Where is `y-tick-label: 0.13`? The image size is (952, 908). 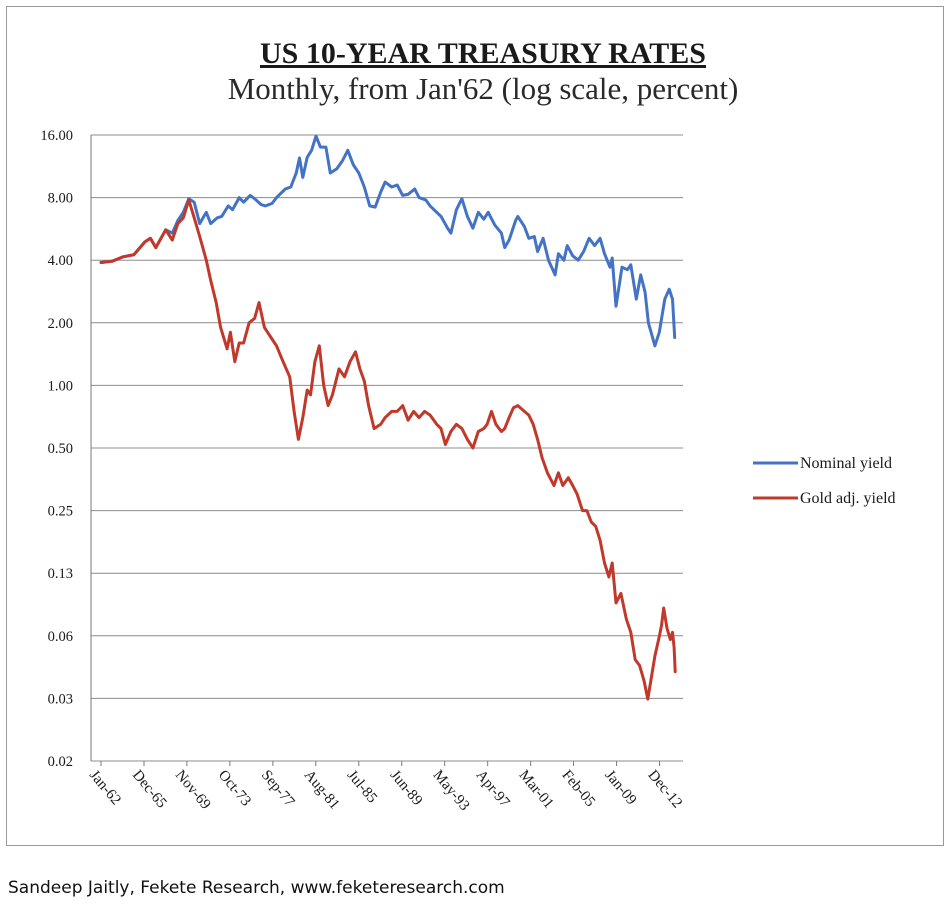
y-tick-label: 0.13 is located at coordinates (60, 574).